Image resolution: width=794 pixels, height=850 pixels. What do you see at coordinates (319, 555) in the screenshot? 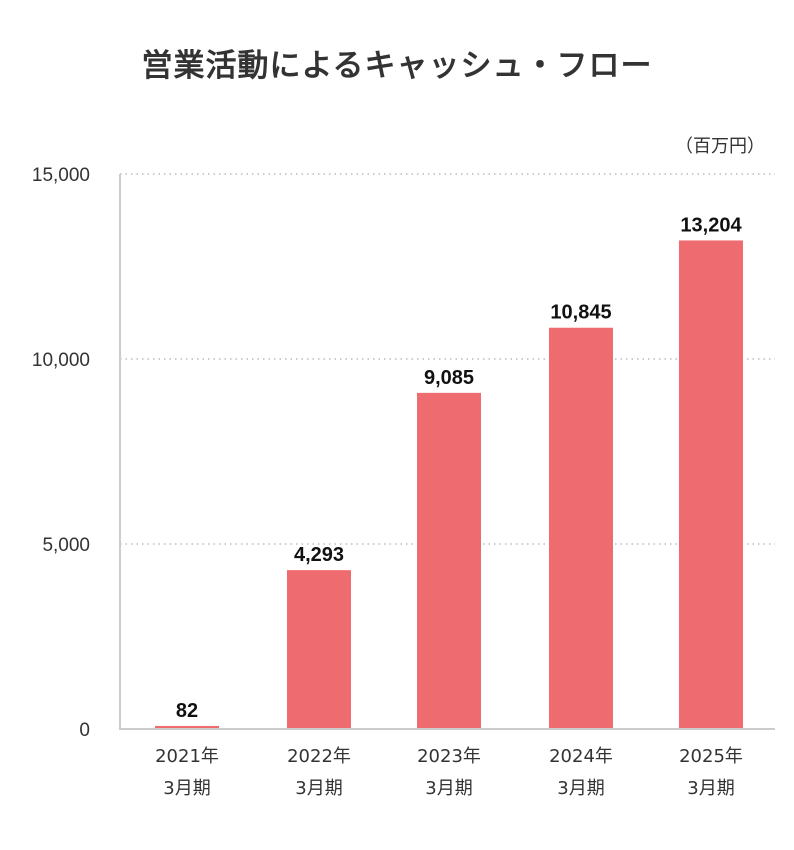
I see `data-label: 4,293` at bounding box center [319, 555].